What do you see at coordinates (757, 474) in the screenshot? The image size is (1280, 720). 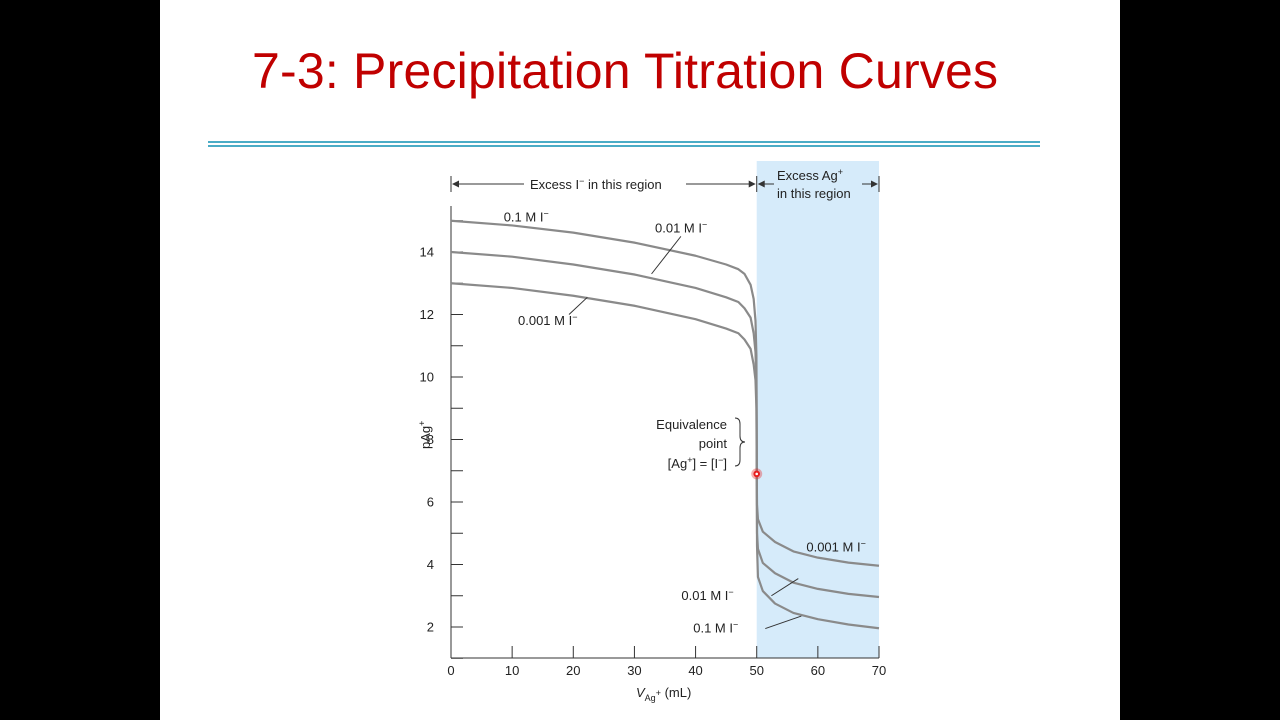 I see `pointer-center` at bounding box center [757, 474].